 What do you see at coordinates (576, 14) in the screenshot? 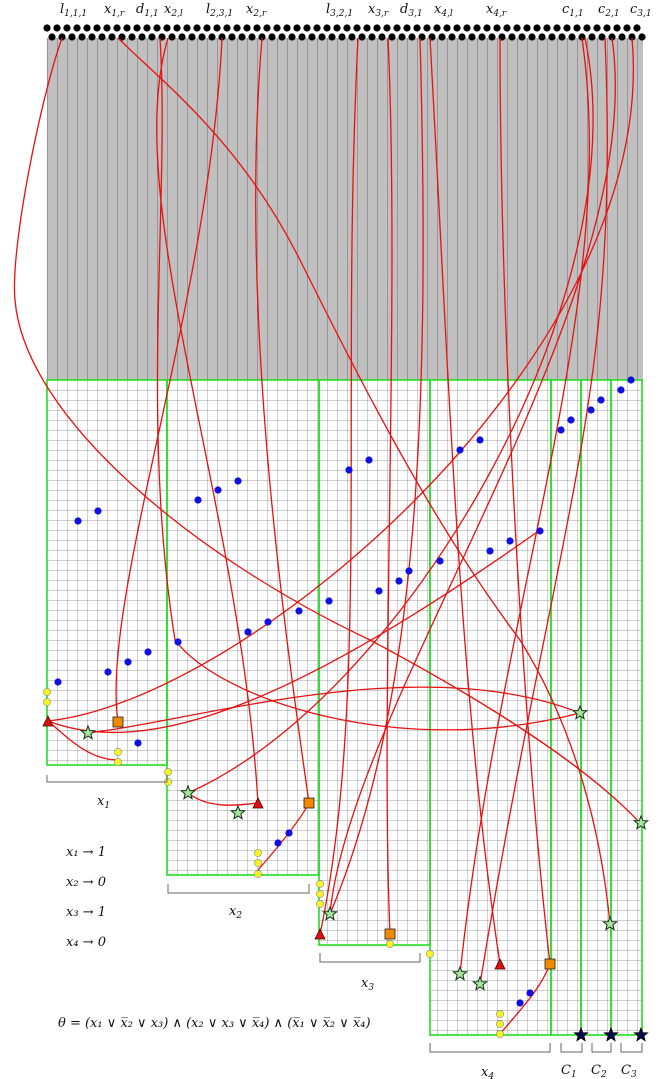
I see `top-label-sub: 1,1` at bounding box center [576, 14].